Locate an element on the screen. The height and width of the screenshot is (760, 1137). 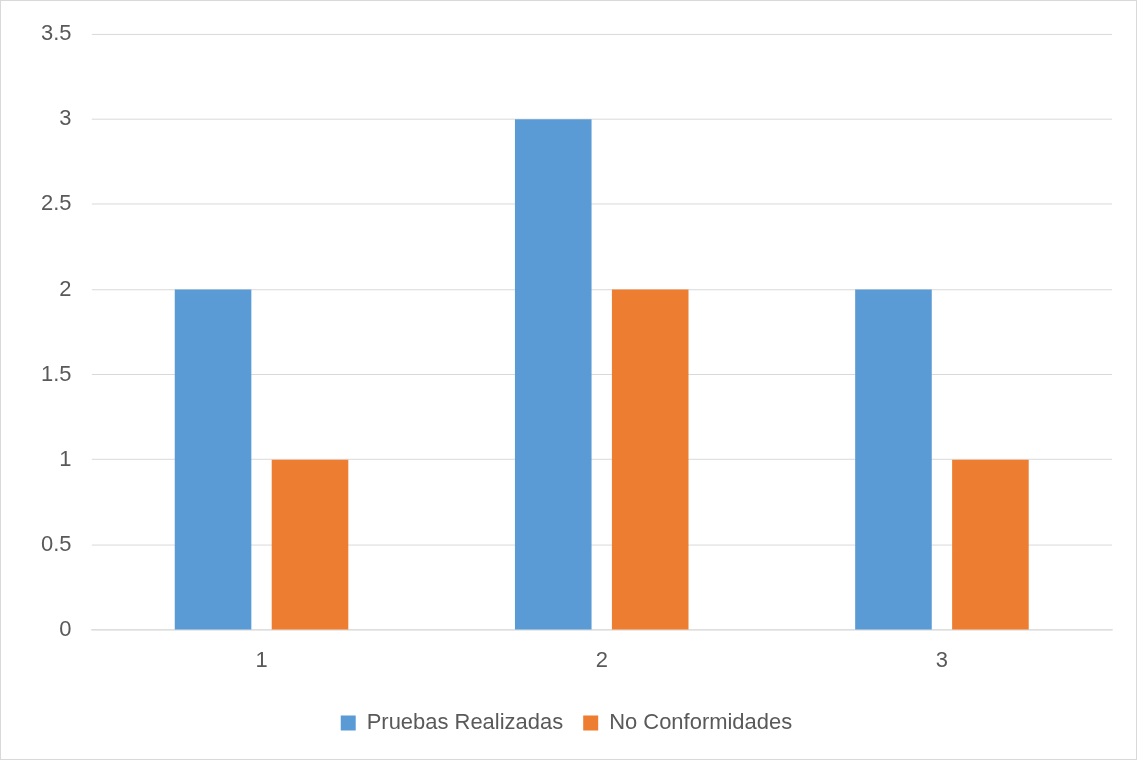
legend-label: No Conformidades is located at coordinates (701, 722).